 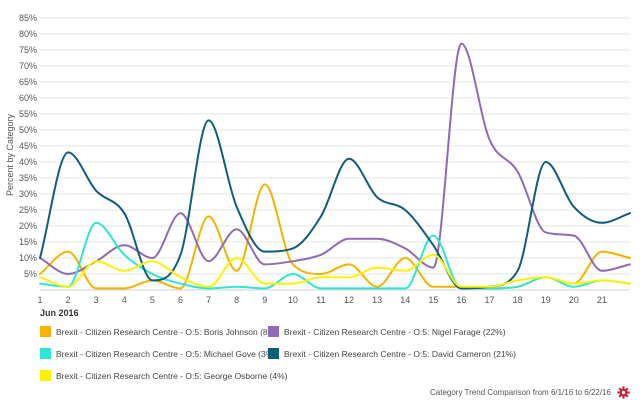 What do you see at coordinates (28, 130) in the screenshot?
I see `y-tick-label: 50%` at bounding box center [28, 130].